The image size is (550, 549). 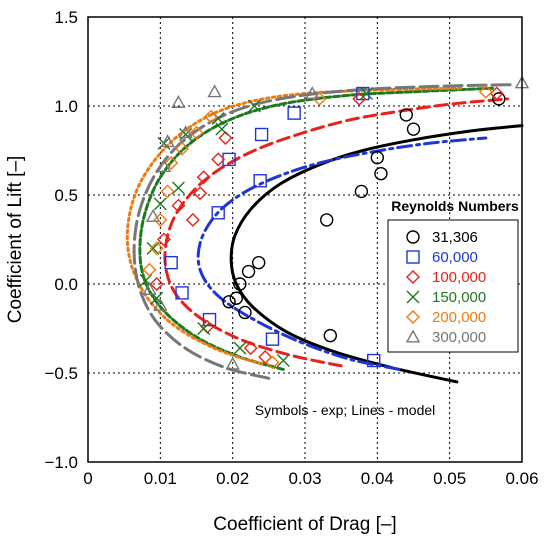 What do you see at coordinates (459, 277) in the screenshot?
I see `legend-label: 100,000` at bounding box center [459, 277].